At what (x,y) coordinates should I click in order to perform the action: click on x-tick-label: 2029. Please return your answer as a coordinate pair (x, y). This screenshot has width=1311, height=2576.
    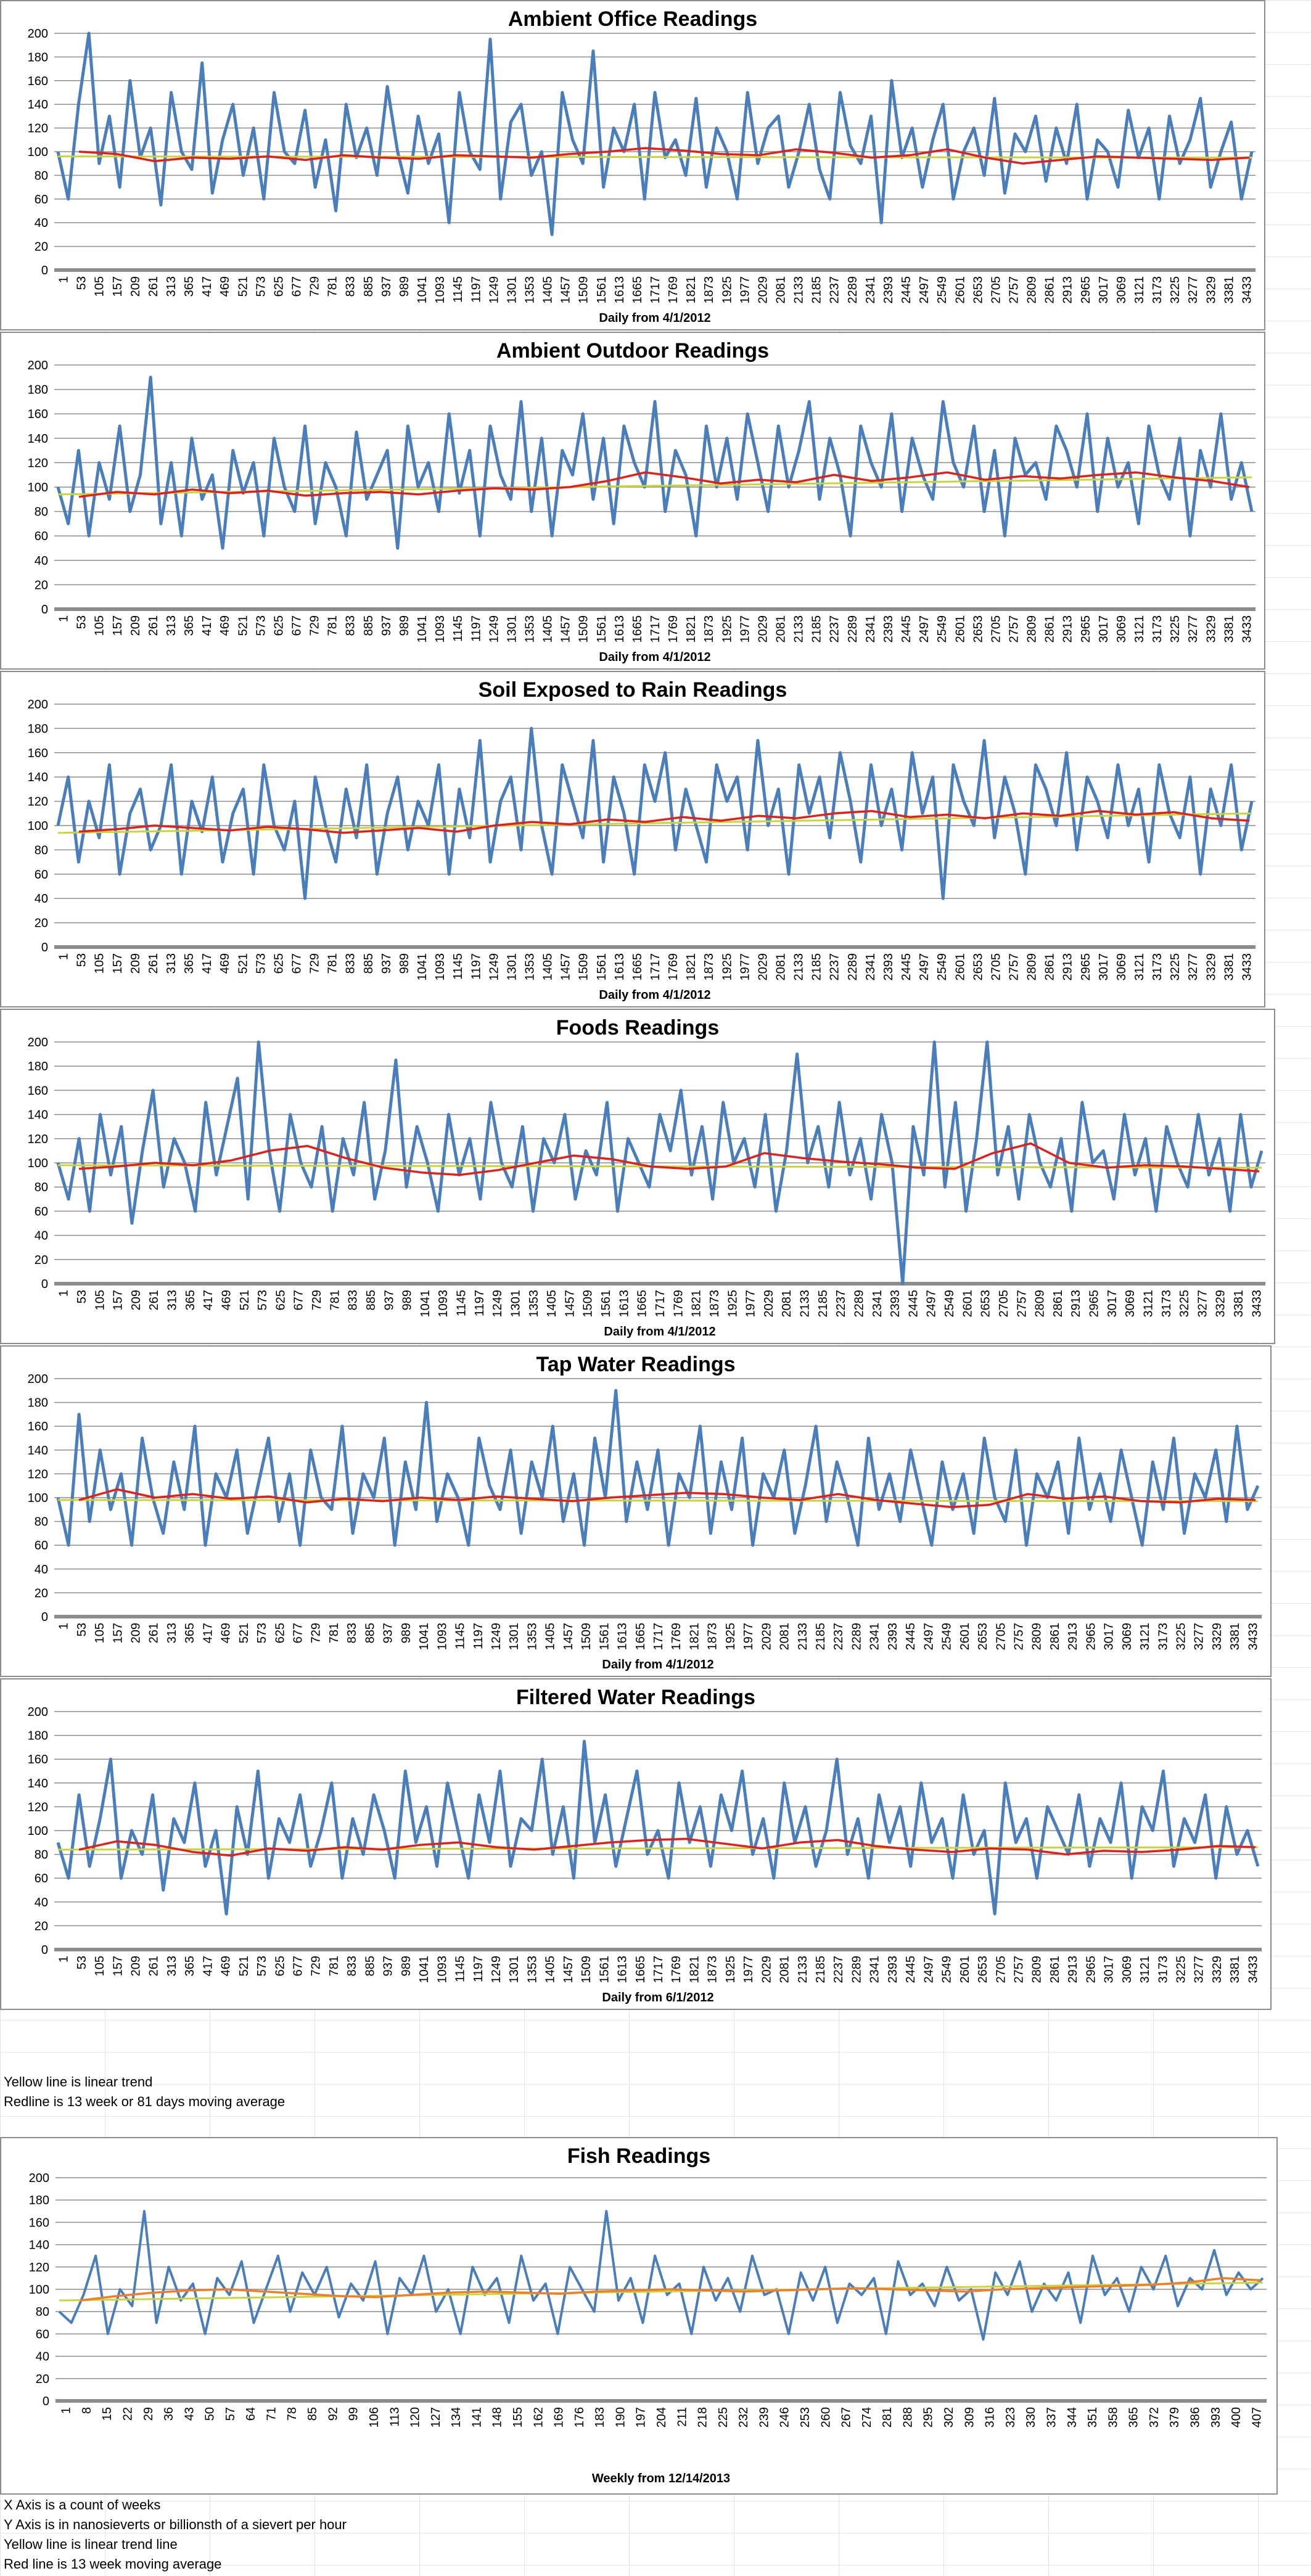
    Looking at the image, I should click on (763, 629).